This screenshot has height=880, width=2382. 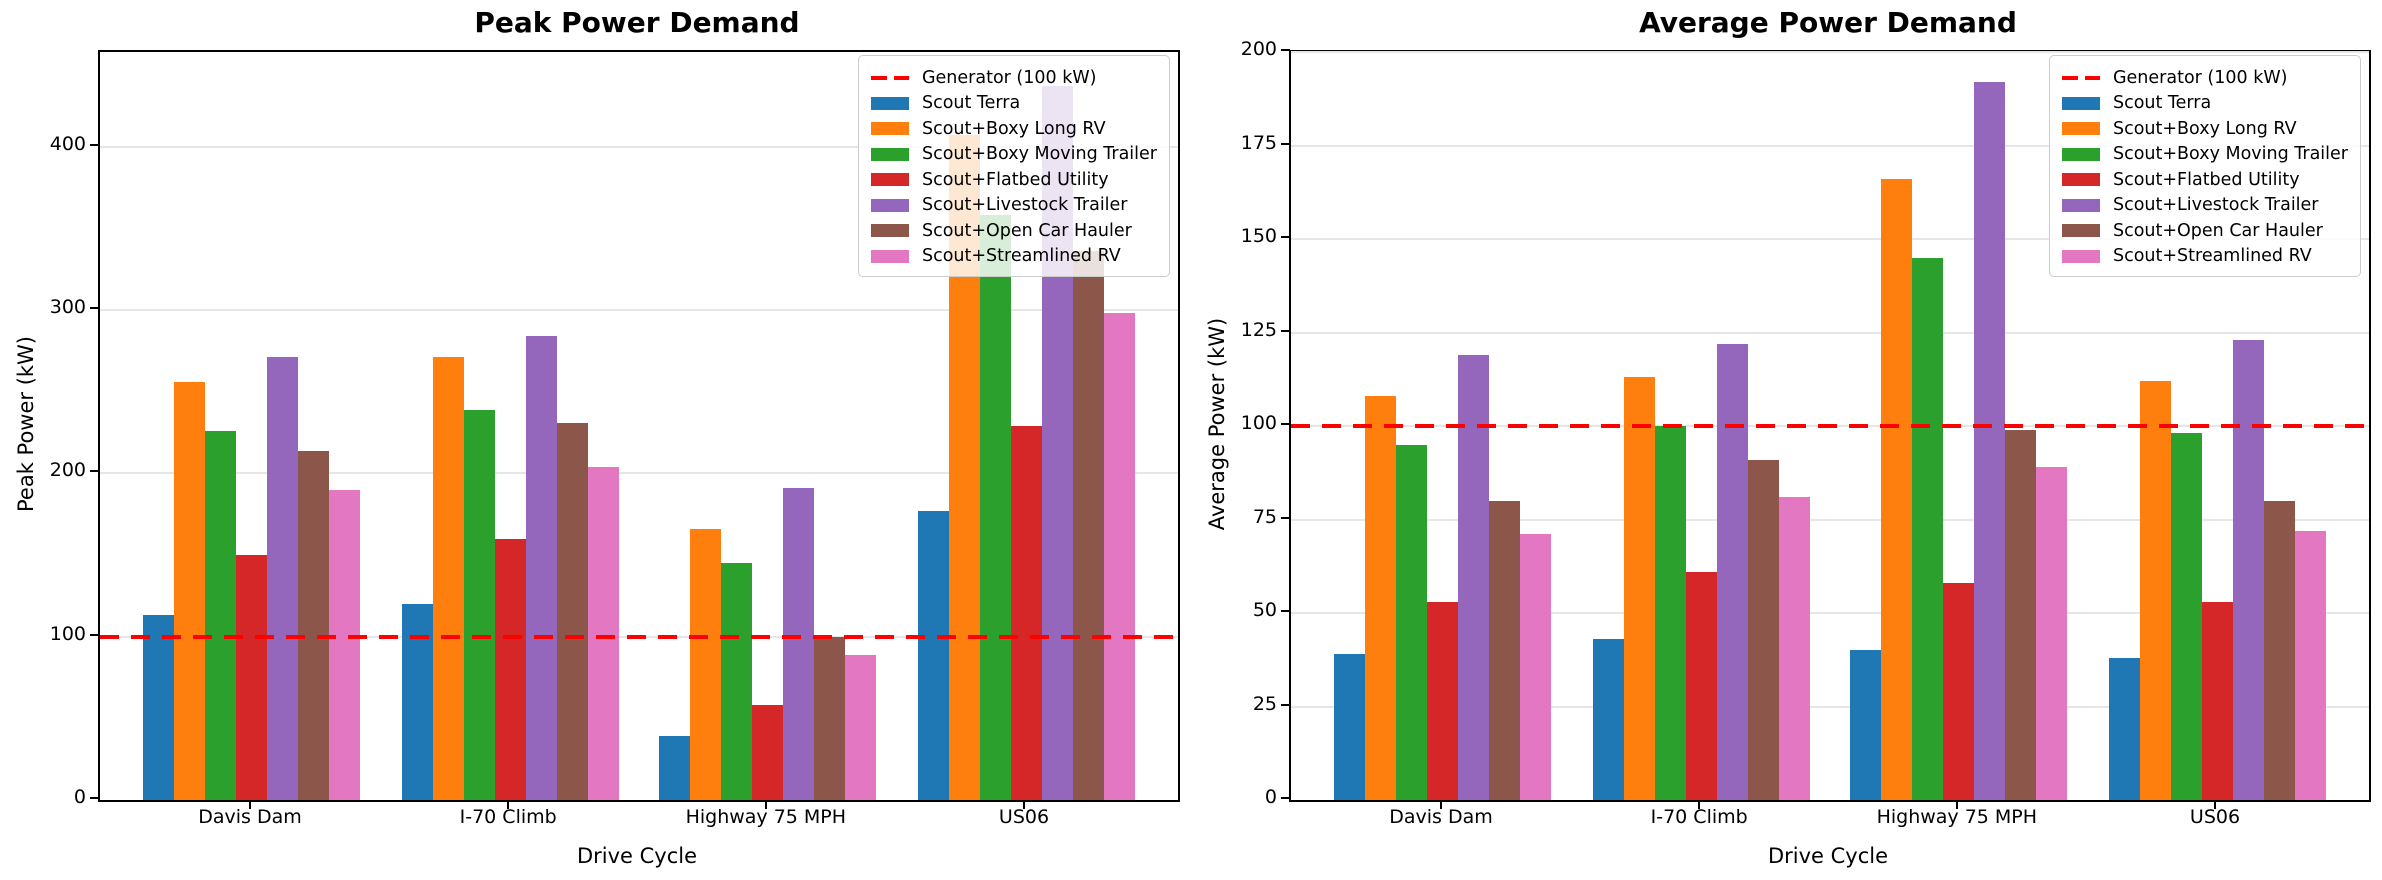 What do you see at coordinates (1264, 516) in the screenshot?
I see `y-tick-label: 75` at bounding box center [1264, 516].